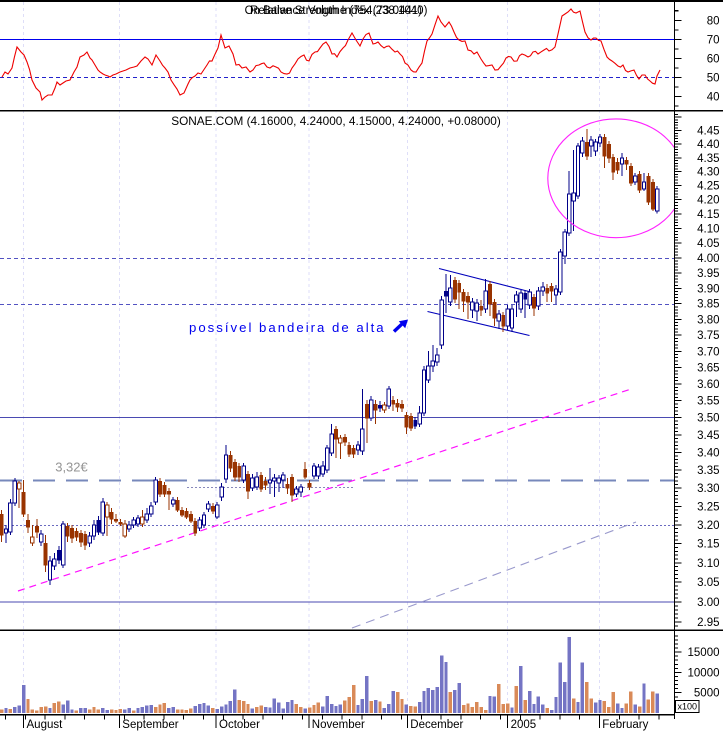 The image size is (723, 736). Describe the element at coordinates (708, 289) in the screenshot. I see `svg-text: 3.90` at that location.